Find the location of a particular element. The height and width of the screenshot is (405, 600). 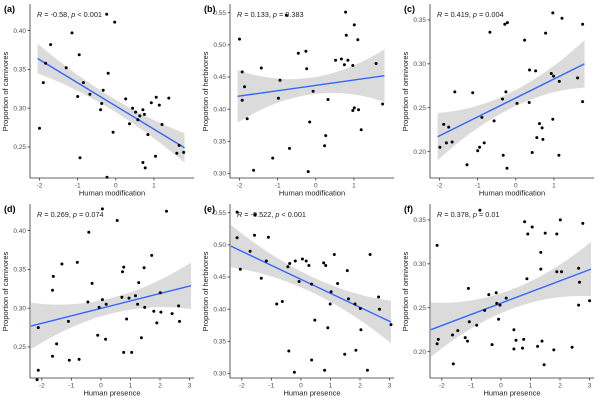

panel-tag: (c) is located at coordinates (409, 9).